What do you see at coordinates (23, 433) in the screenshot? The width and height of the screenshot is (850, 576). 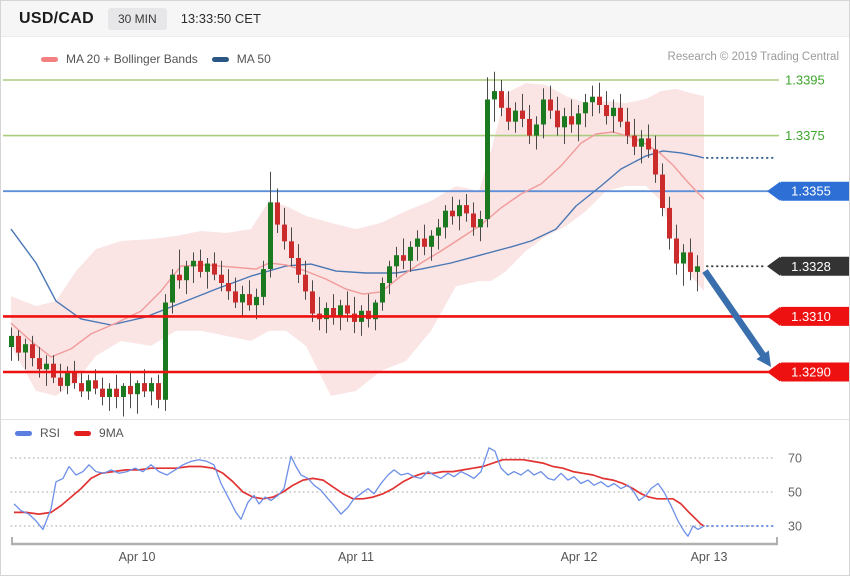 I see `rsi-swatch-icon` at bounding box center [23, 433].